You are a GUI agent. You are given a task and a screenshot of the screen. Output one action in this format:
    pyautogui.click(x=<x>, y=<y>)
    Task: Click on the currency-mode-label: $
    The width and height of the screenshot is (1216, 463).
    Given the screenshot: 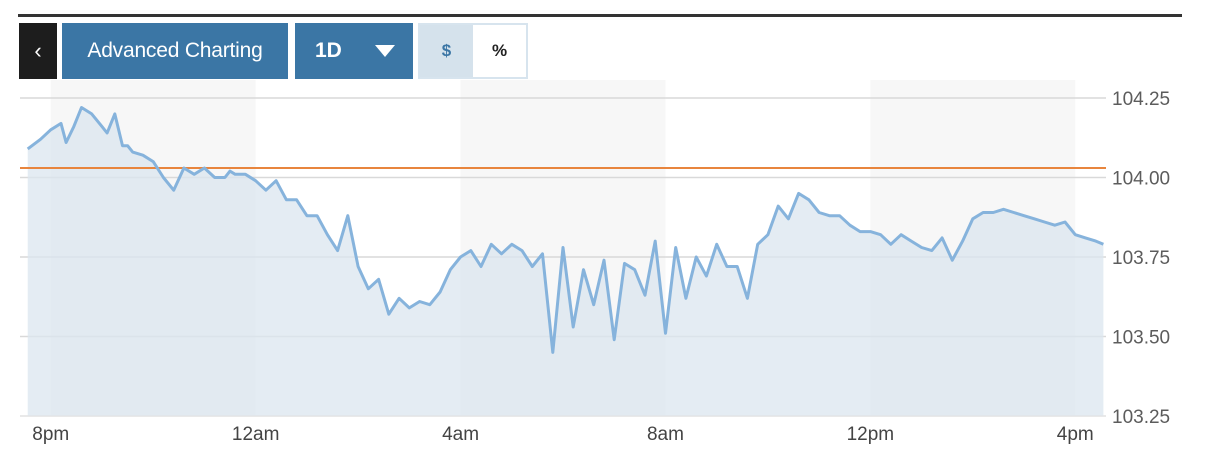 What is the action you would take?
    pyautogui.click(x=446, y=50)
    